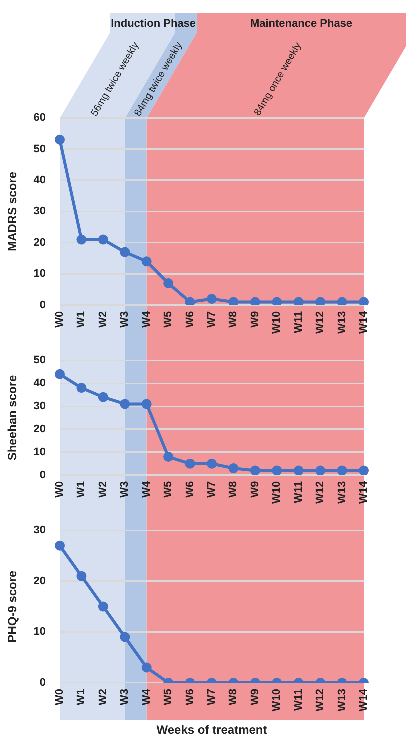 The image size is (406, 742). Describe the element at coordinates (13, 417) in the screenshot. I see `y-axis-title: Sheehan score` at that location.